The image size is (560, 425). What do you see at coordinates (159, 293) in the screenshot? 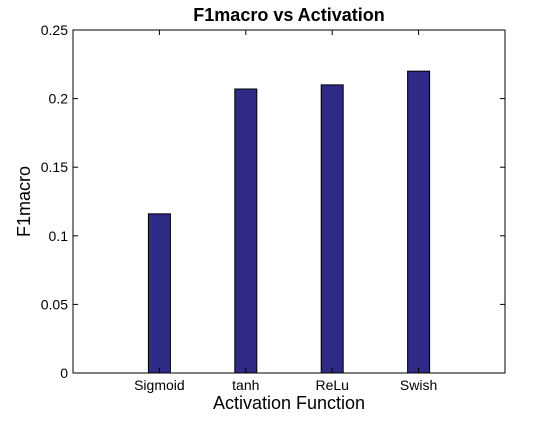
I see `bar-sigmoid` at bounding box center [159, 293].